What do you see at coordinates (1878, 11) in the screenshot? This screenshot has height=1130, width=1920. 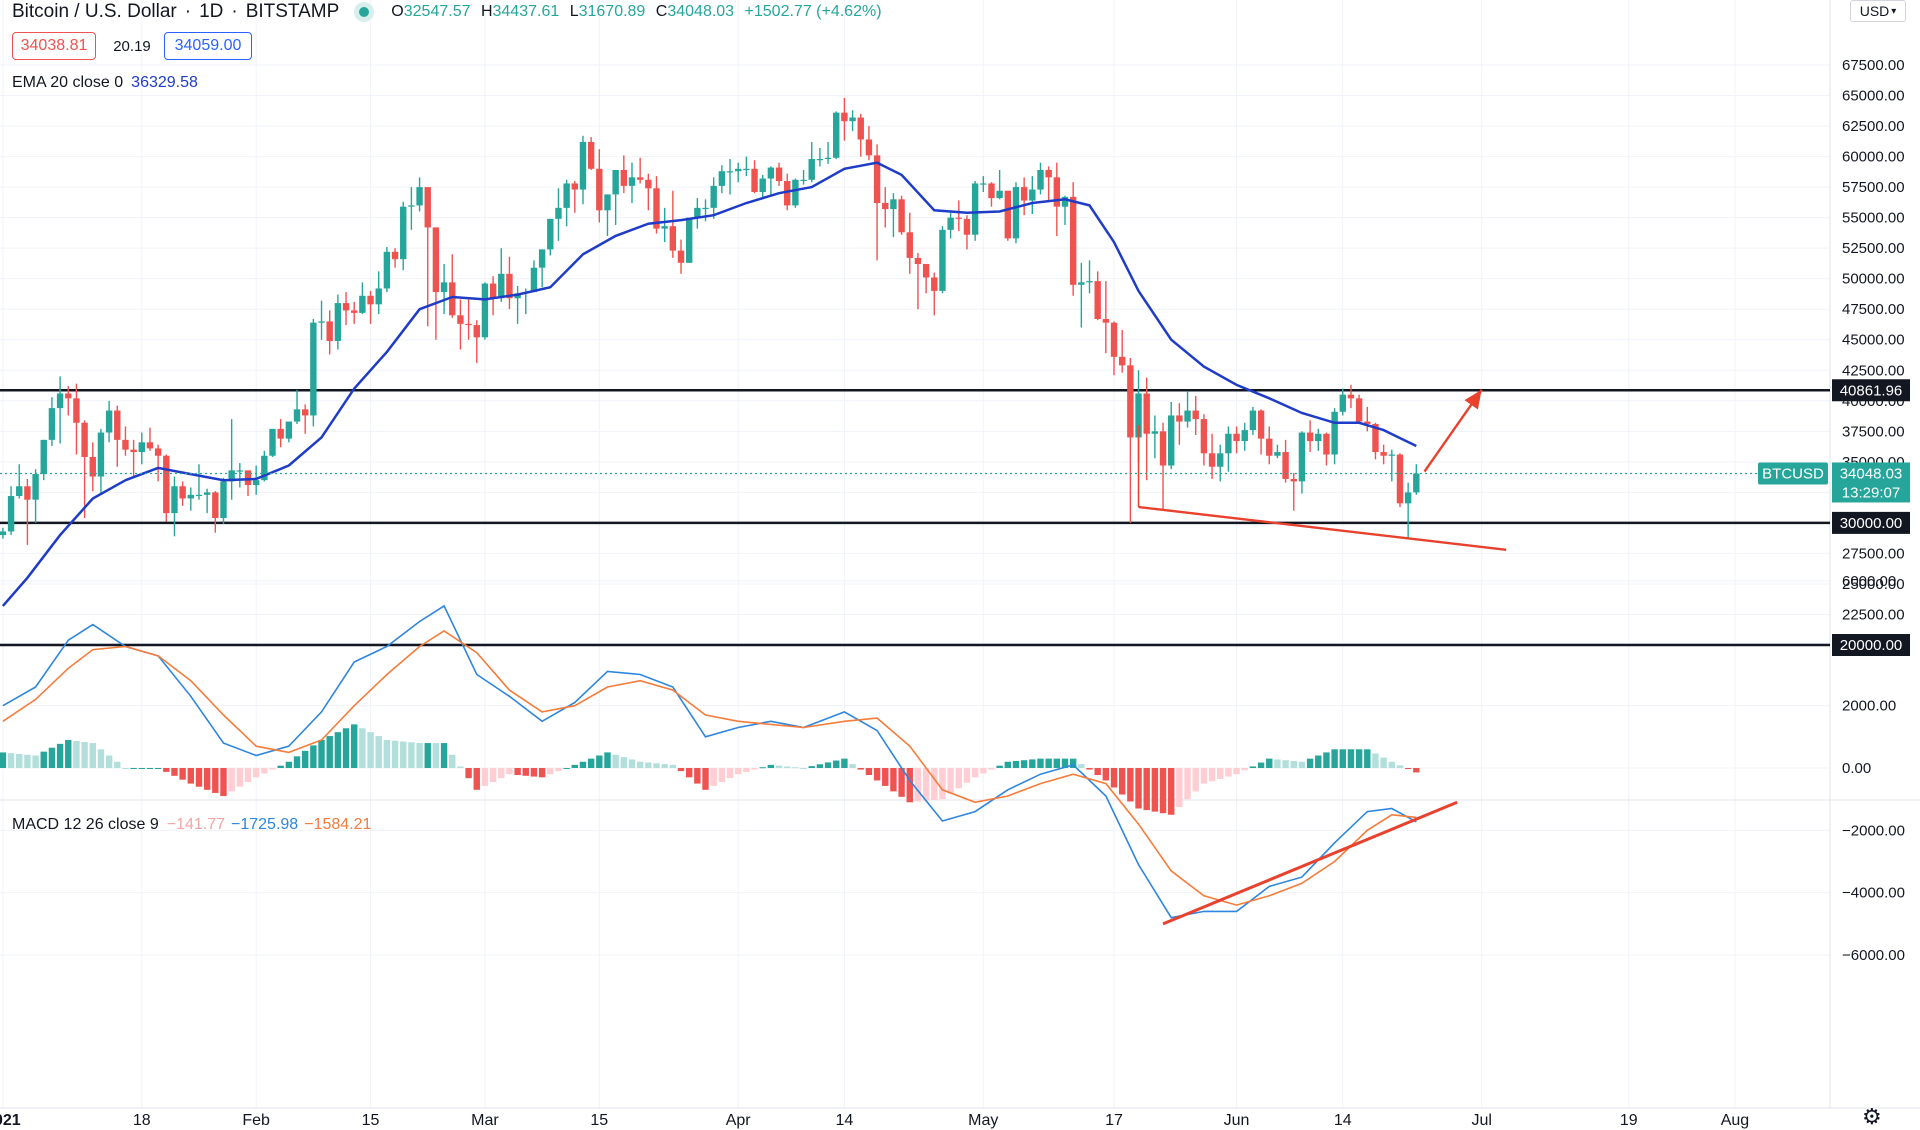 I see `currency-dropdown: USD ▾` at bounding box center [1878, 11].